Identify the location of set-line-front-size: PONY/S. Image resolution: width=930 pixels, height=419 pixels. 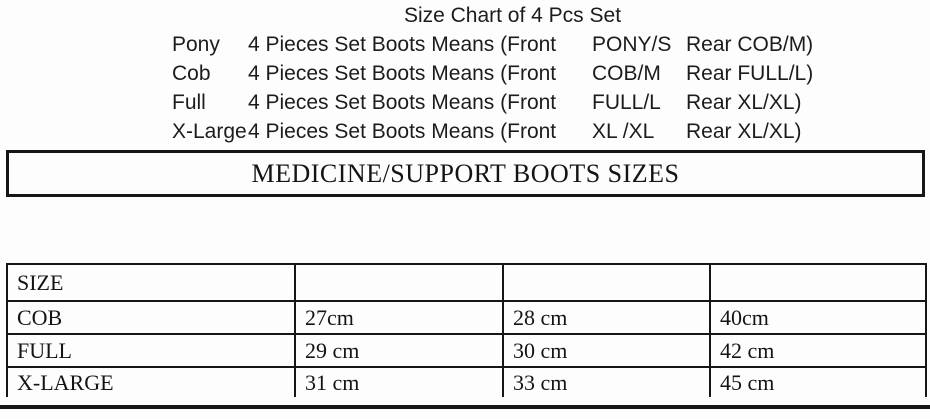
(632, 44).